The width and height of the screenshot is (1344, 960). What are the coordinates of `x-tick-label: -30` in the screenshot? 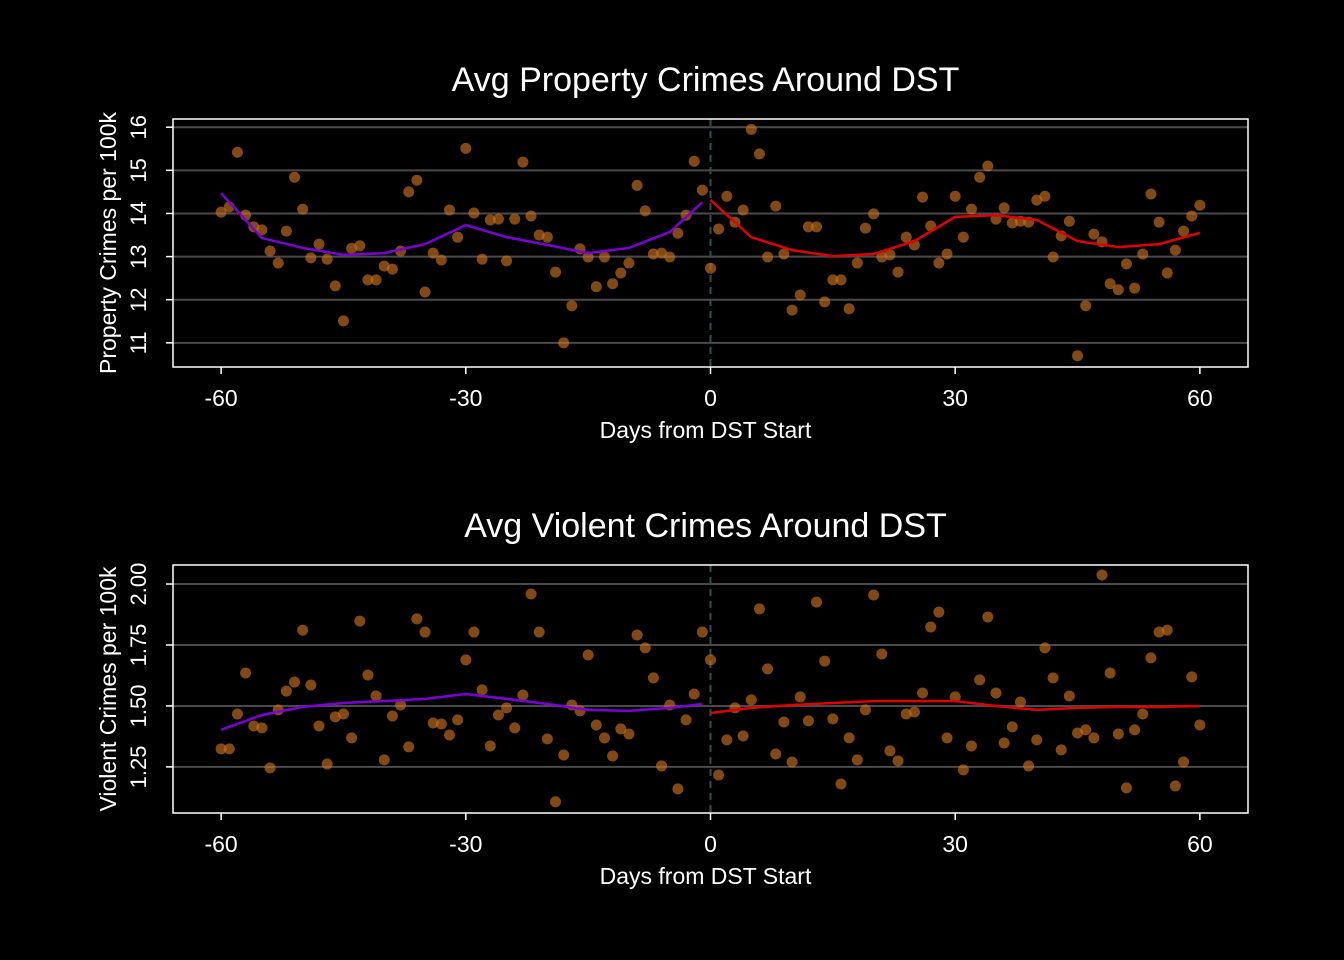 It's located at (465, 398).